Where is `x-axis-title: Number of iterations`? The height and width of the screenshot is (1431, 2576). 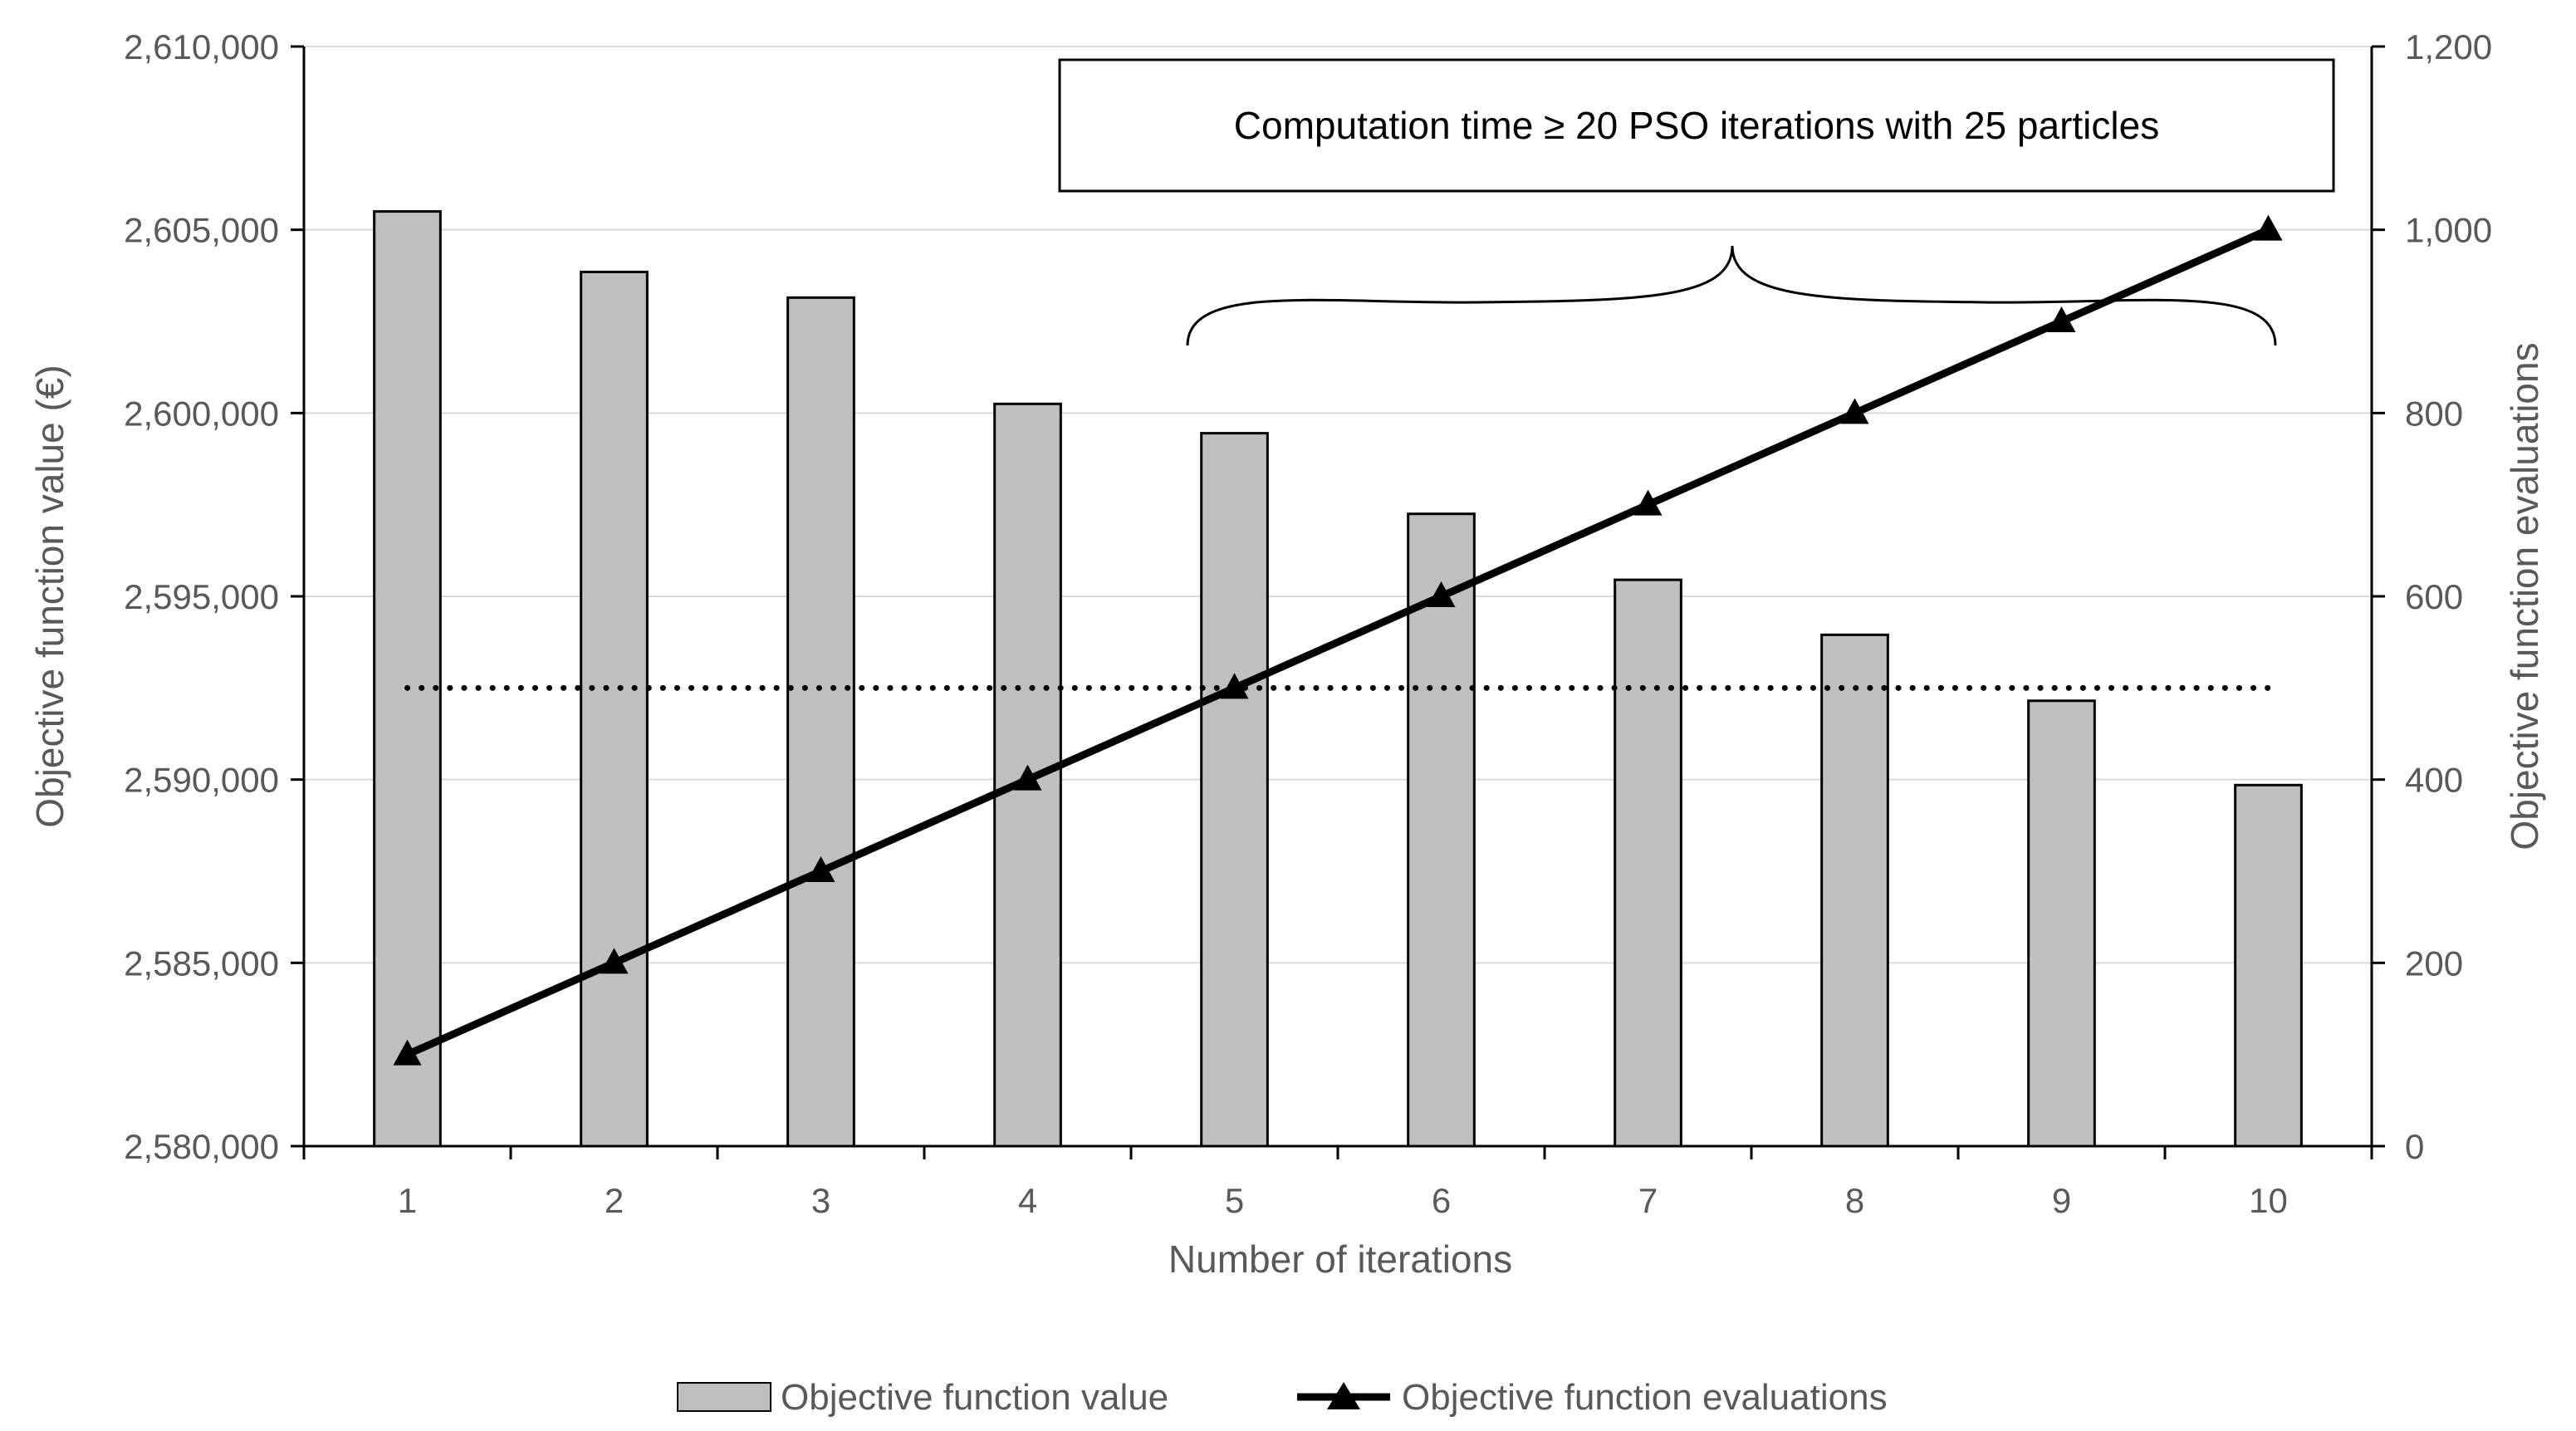
x-axis-title: Number of iterations is located at coordinates (1340, 1259).